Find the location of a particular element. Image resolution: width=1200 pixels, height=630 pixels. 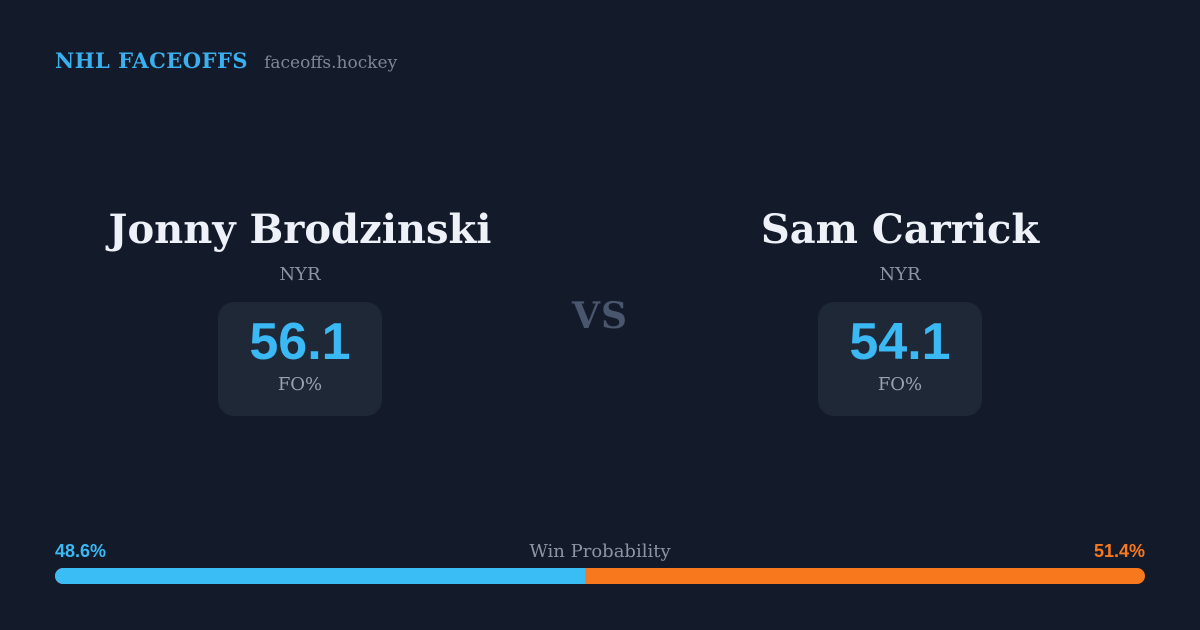

stat-card: 54.1 FO% is located at coordinates (900, 359).